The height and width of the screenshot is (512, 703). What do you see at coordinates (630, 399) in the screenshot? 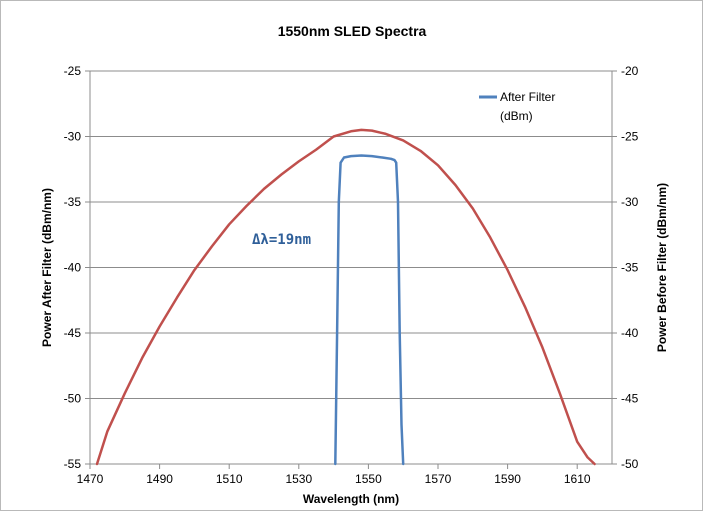
I see `y-right-tick-label: -45` at bounding box center [630, 399].